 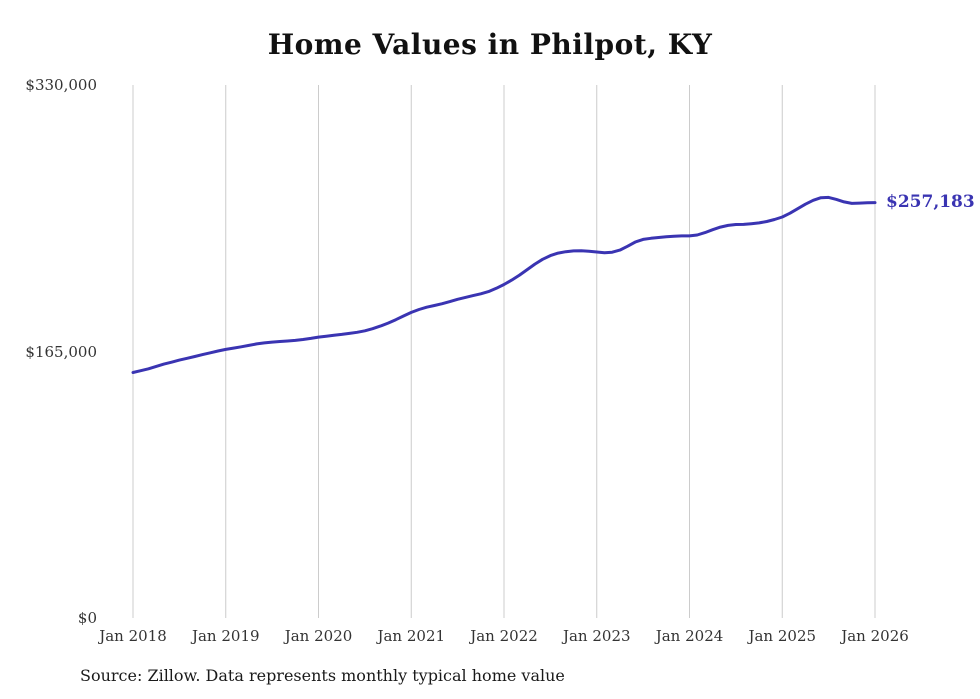 What do you see at coordinates (689, 636) in the screenshot?
I see `x-tick-label: Jan 2024` at bounding box center [689, 636].